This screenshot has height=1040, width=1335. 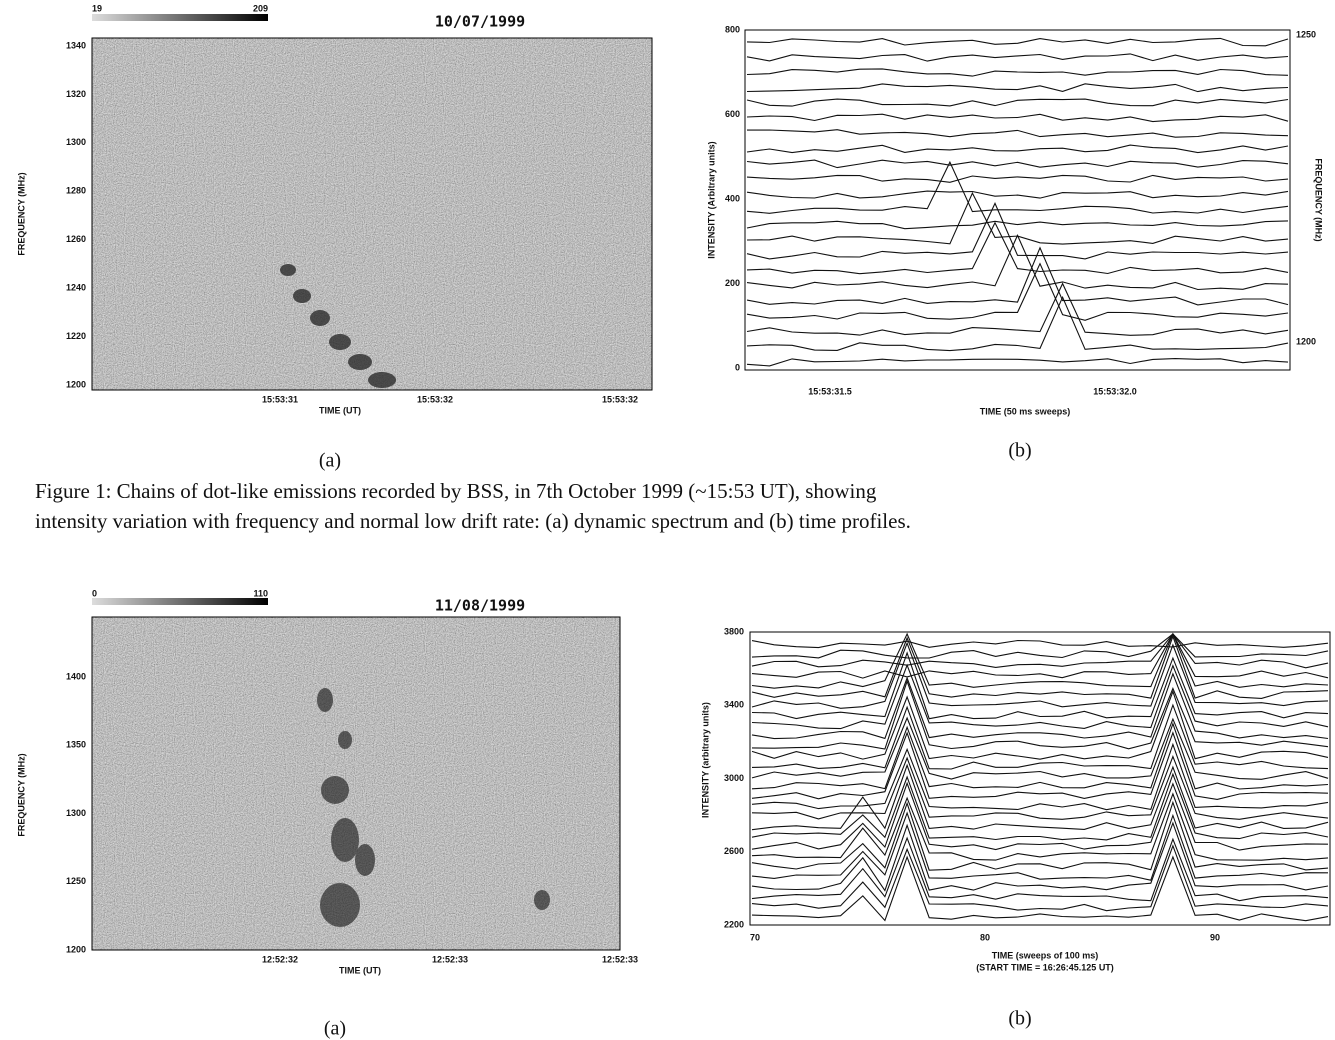 What do you see at coordinates (732, 114) in the screenshot?
I see `y-tick-label: 600` at bounding box center [732, 114].